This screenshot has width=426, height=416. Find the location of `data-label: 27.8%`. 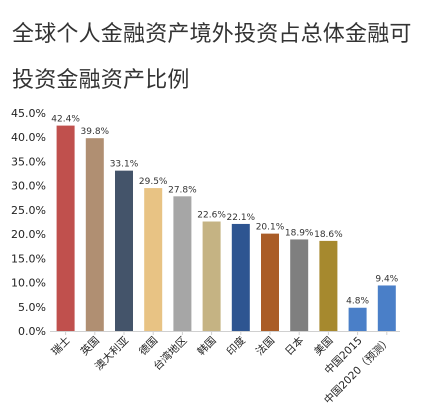

data-label: 27.8% is located at coordinates (182, 190).